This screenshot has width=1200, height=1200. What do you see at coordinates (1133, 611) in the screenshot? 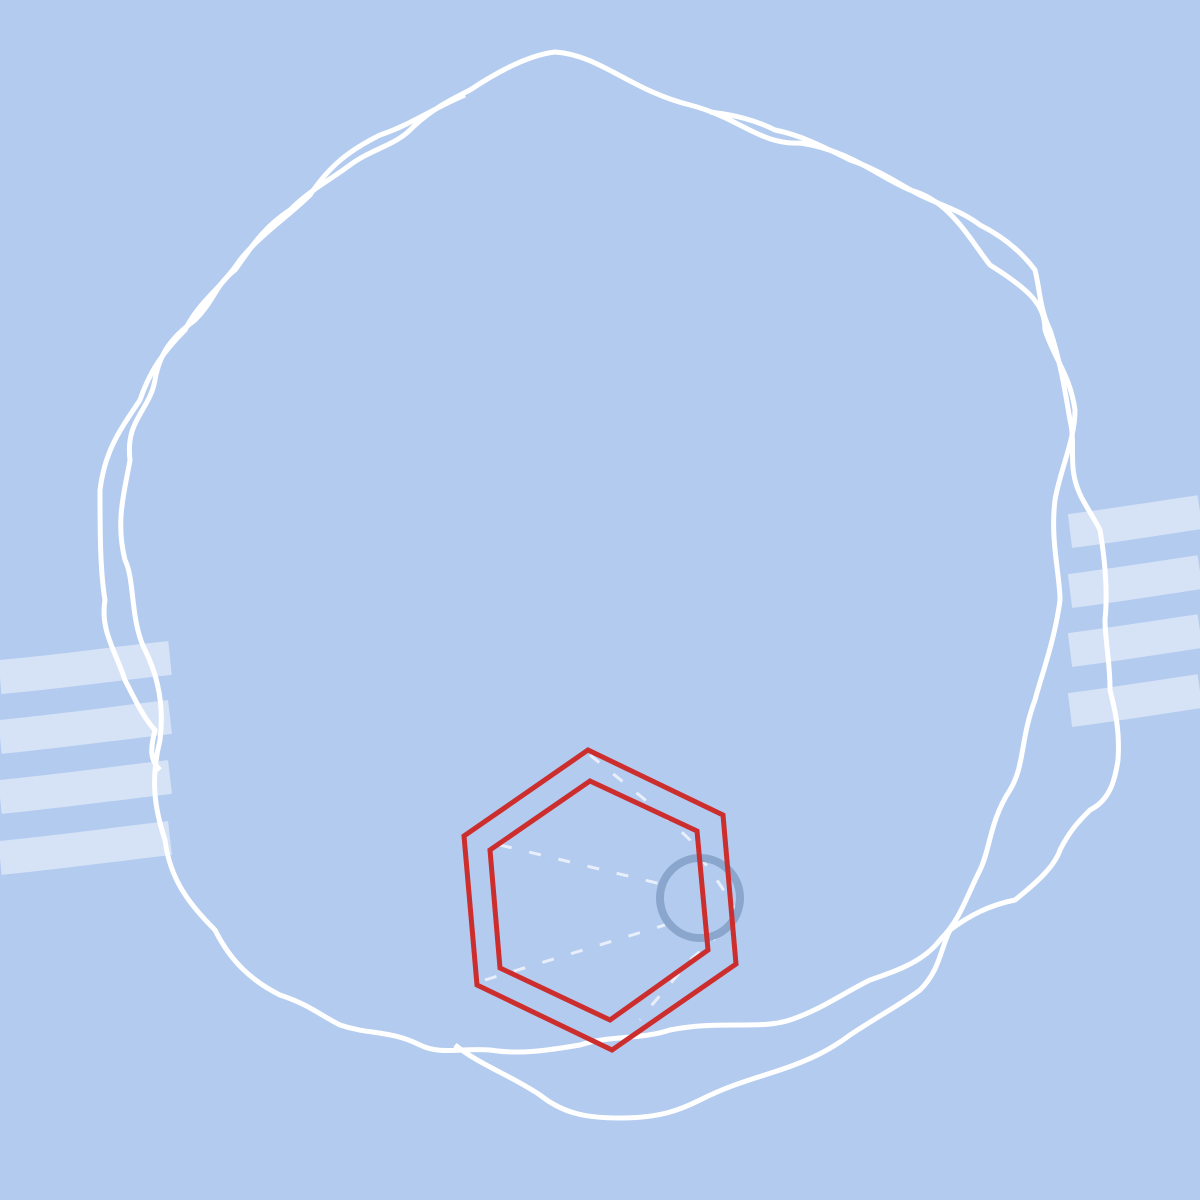
I see `right-stripes` at bounding box center [1133, 611].